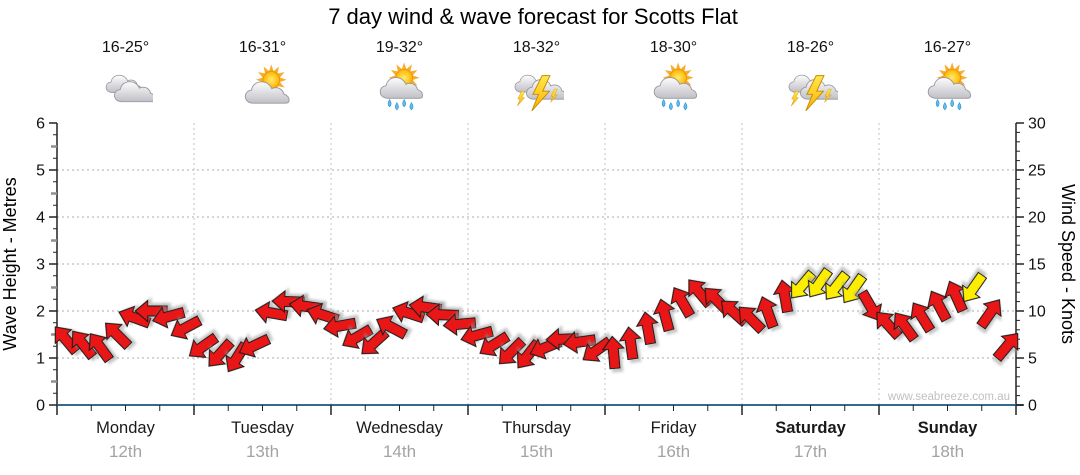 Image resolution: width=1080 pixels, height=475 pixels. I want to click on partly-cloudy-icon, so click(263, 86).